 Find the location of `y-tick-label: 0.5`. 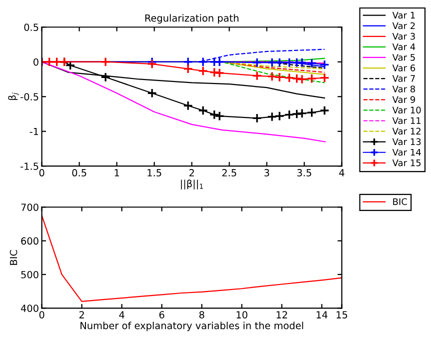

y-tick-label: 0.5 is located at coordinates (31, 27).